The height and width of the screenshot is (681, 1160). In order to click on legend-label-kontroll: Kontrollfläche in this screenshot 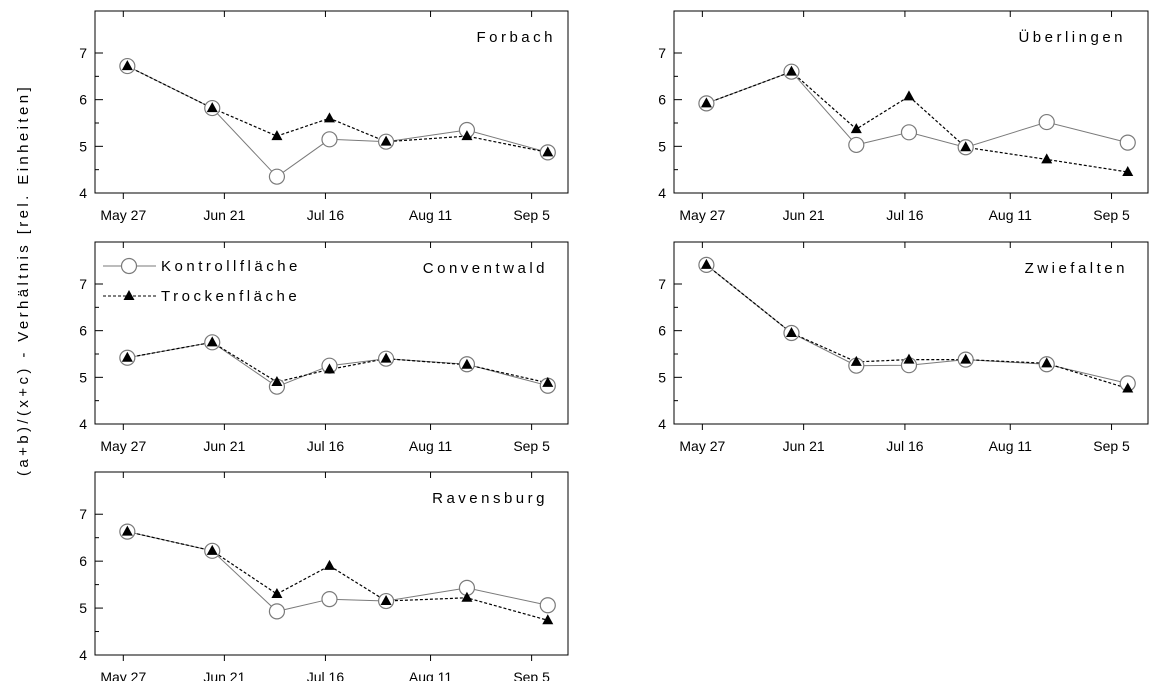, I will do `click(231, 266)`.